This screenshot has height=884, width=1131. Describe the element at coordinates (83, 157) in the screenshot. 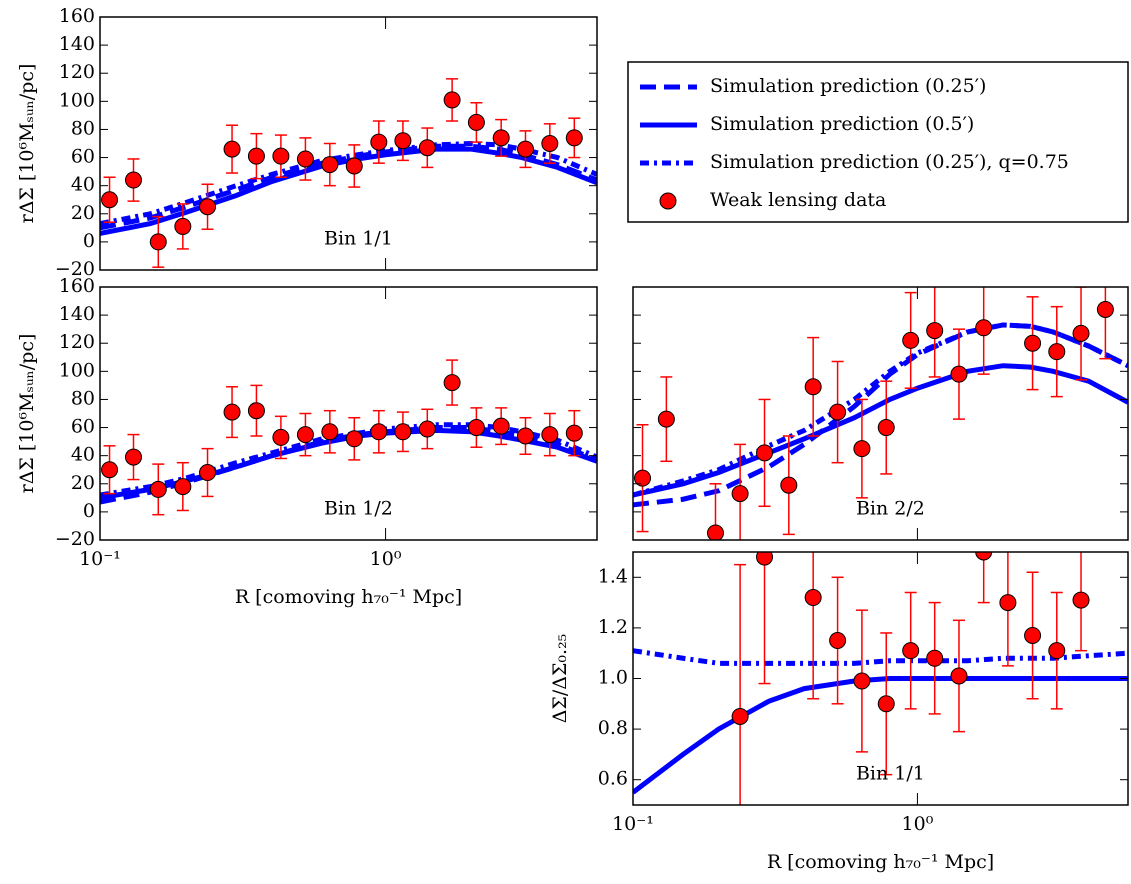

I see `y-tick-label: 60` at that location.